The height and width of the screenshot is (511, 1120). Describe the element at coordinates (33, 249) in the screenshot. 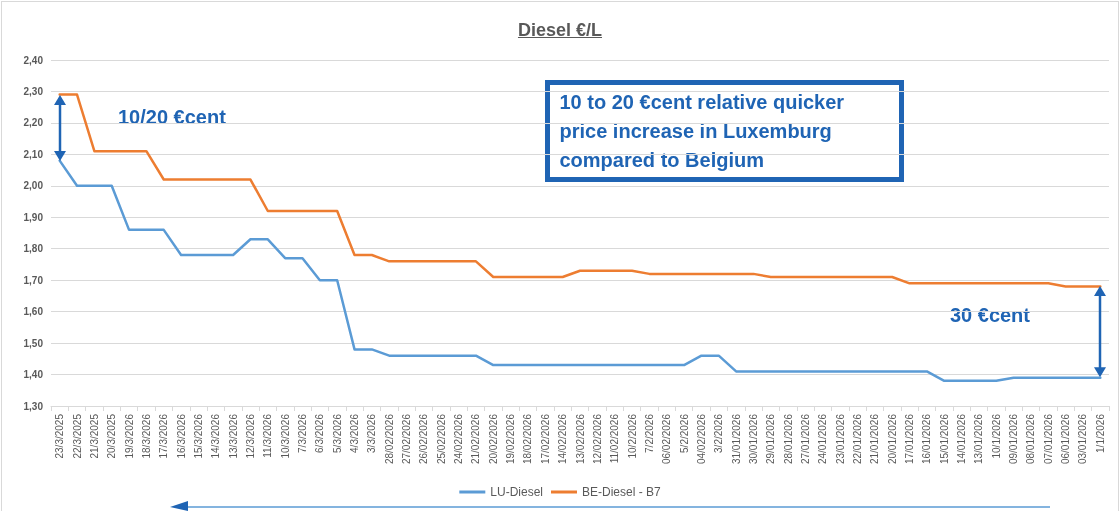

I see `y-tick-label: 1,80` at that location.